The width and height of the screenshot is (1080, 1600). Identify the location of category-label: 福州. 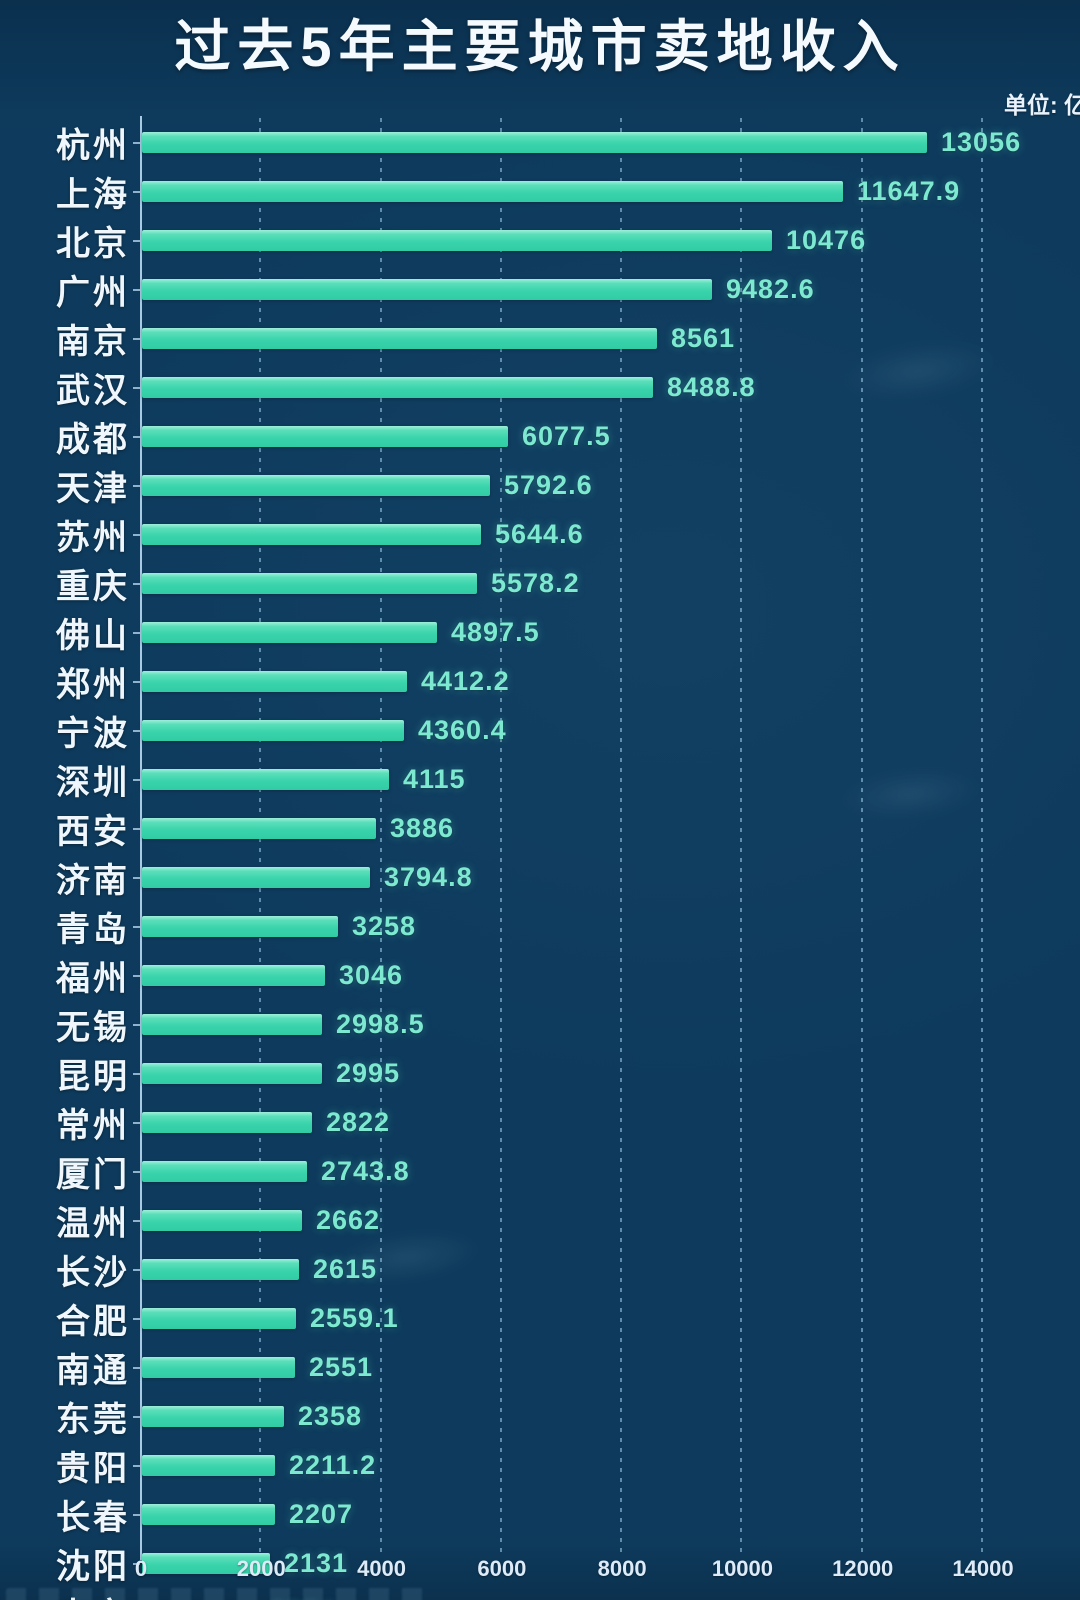
(93, 979).